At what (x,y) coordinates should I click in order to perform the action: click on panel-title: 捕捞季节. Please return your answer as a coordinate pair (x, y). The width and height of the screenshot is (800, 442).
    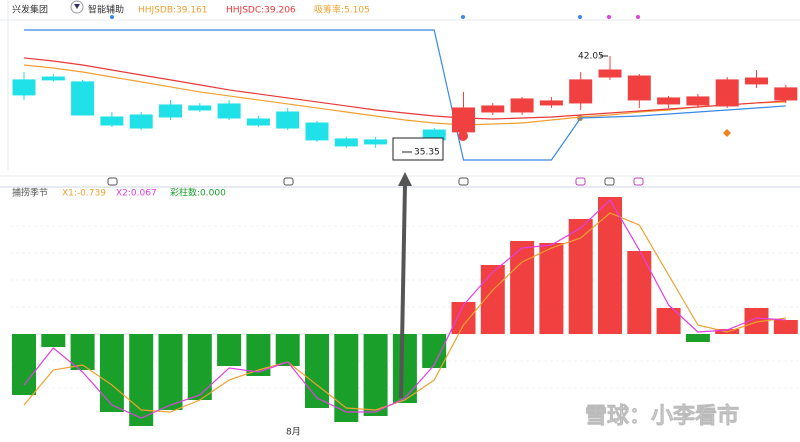
    Looking at the image, I should click on (30, 193).